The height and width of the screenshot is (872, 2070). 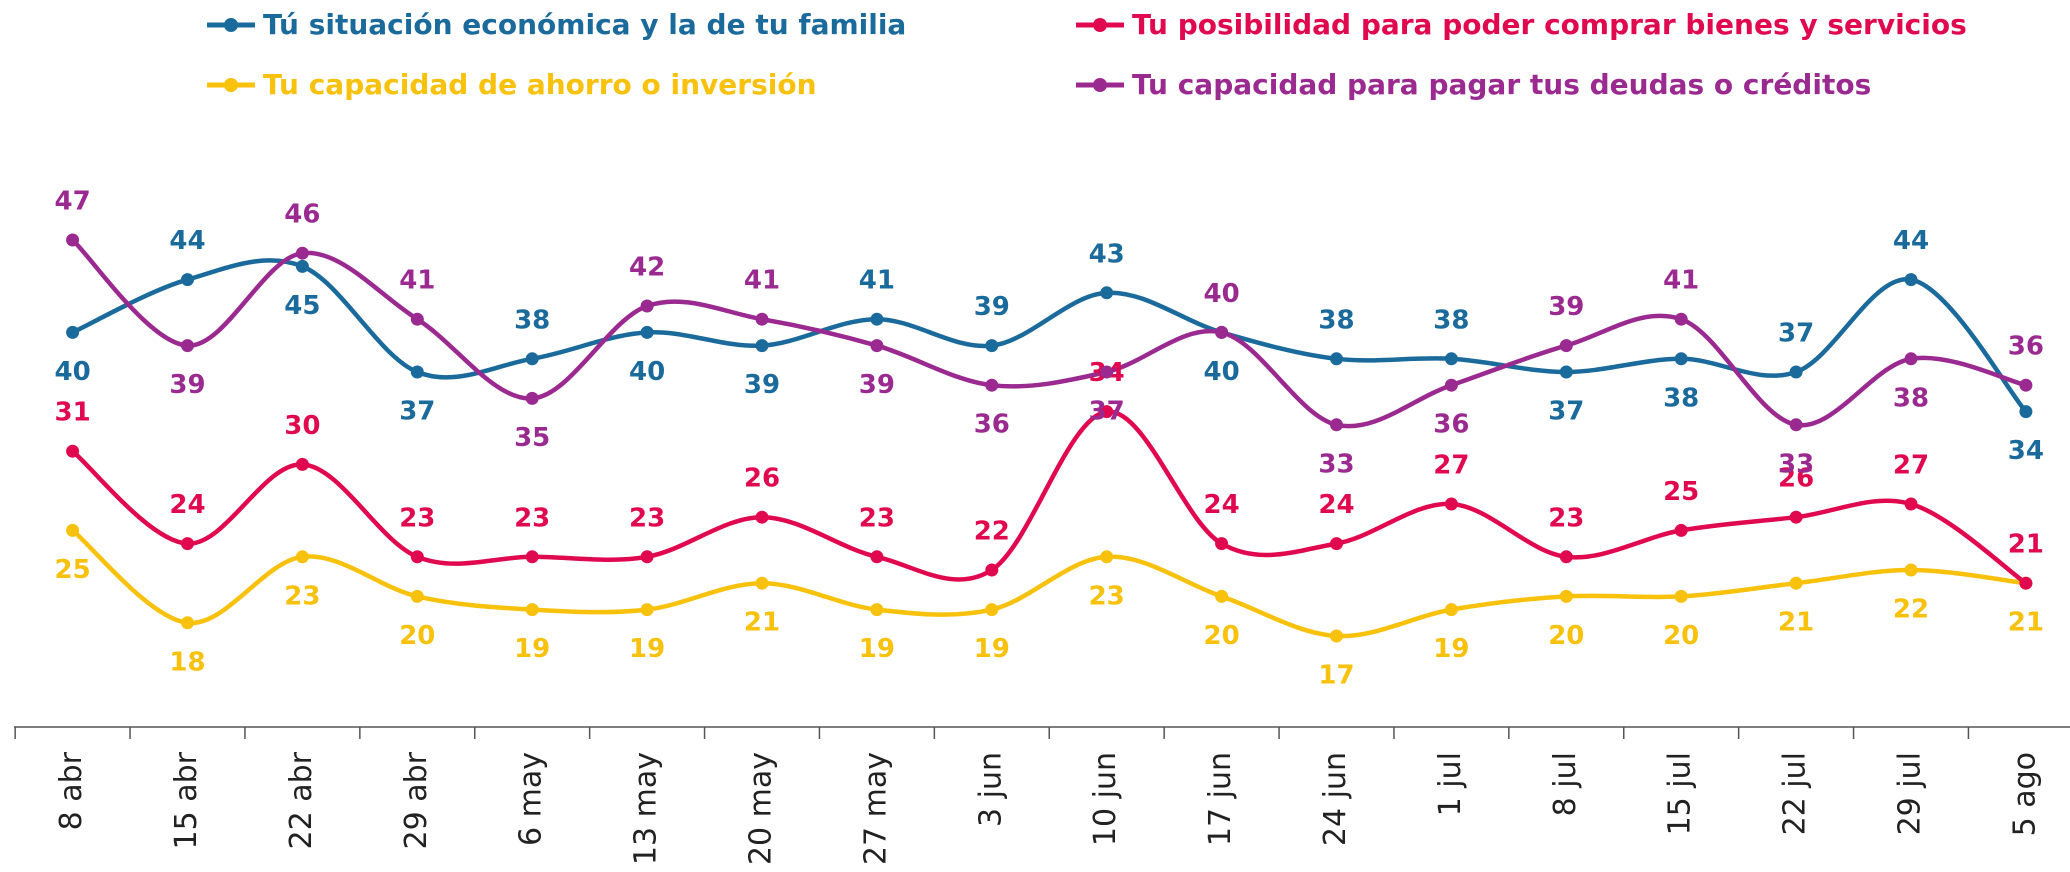 I want to click on data-label: 33, so click(x=1796, y=464).